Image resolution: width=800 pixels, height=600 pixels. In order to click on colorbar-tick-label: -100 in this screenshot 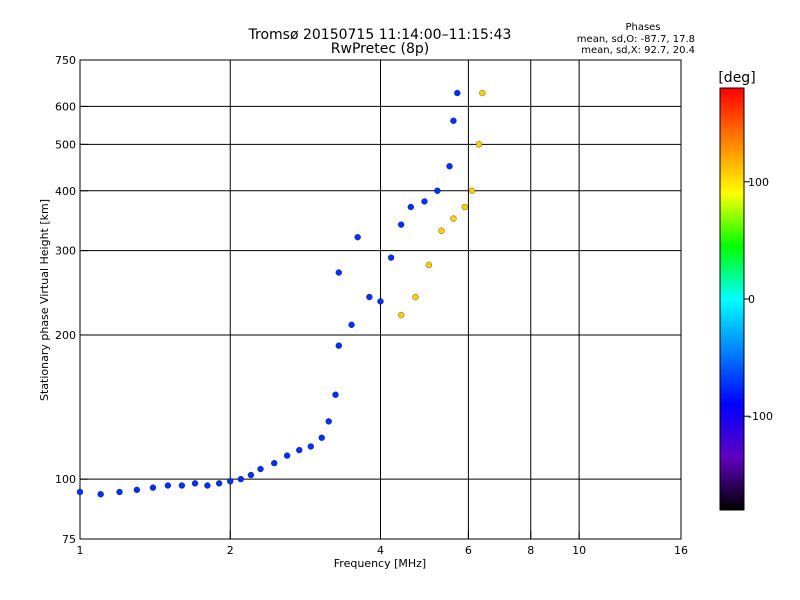, I will do `click(760, 416)`.